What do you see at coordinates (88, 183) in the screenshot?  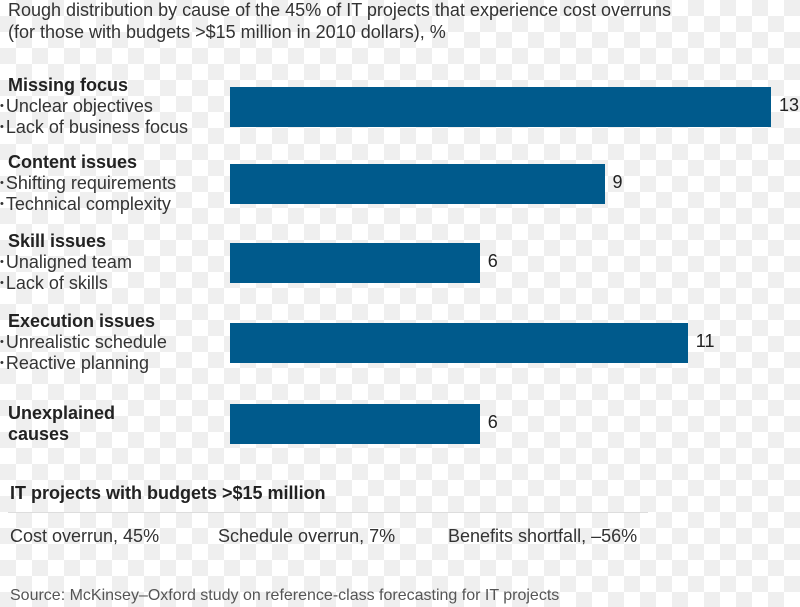 I see `category-sub-item: Shifting requirements` at bounding box center [88, 183].